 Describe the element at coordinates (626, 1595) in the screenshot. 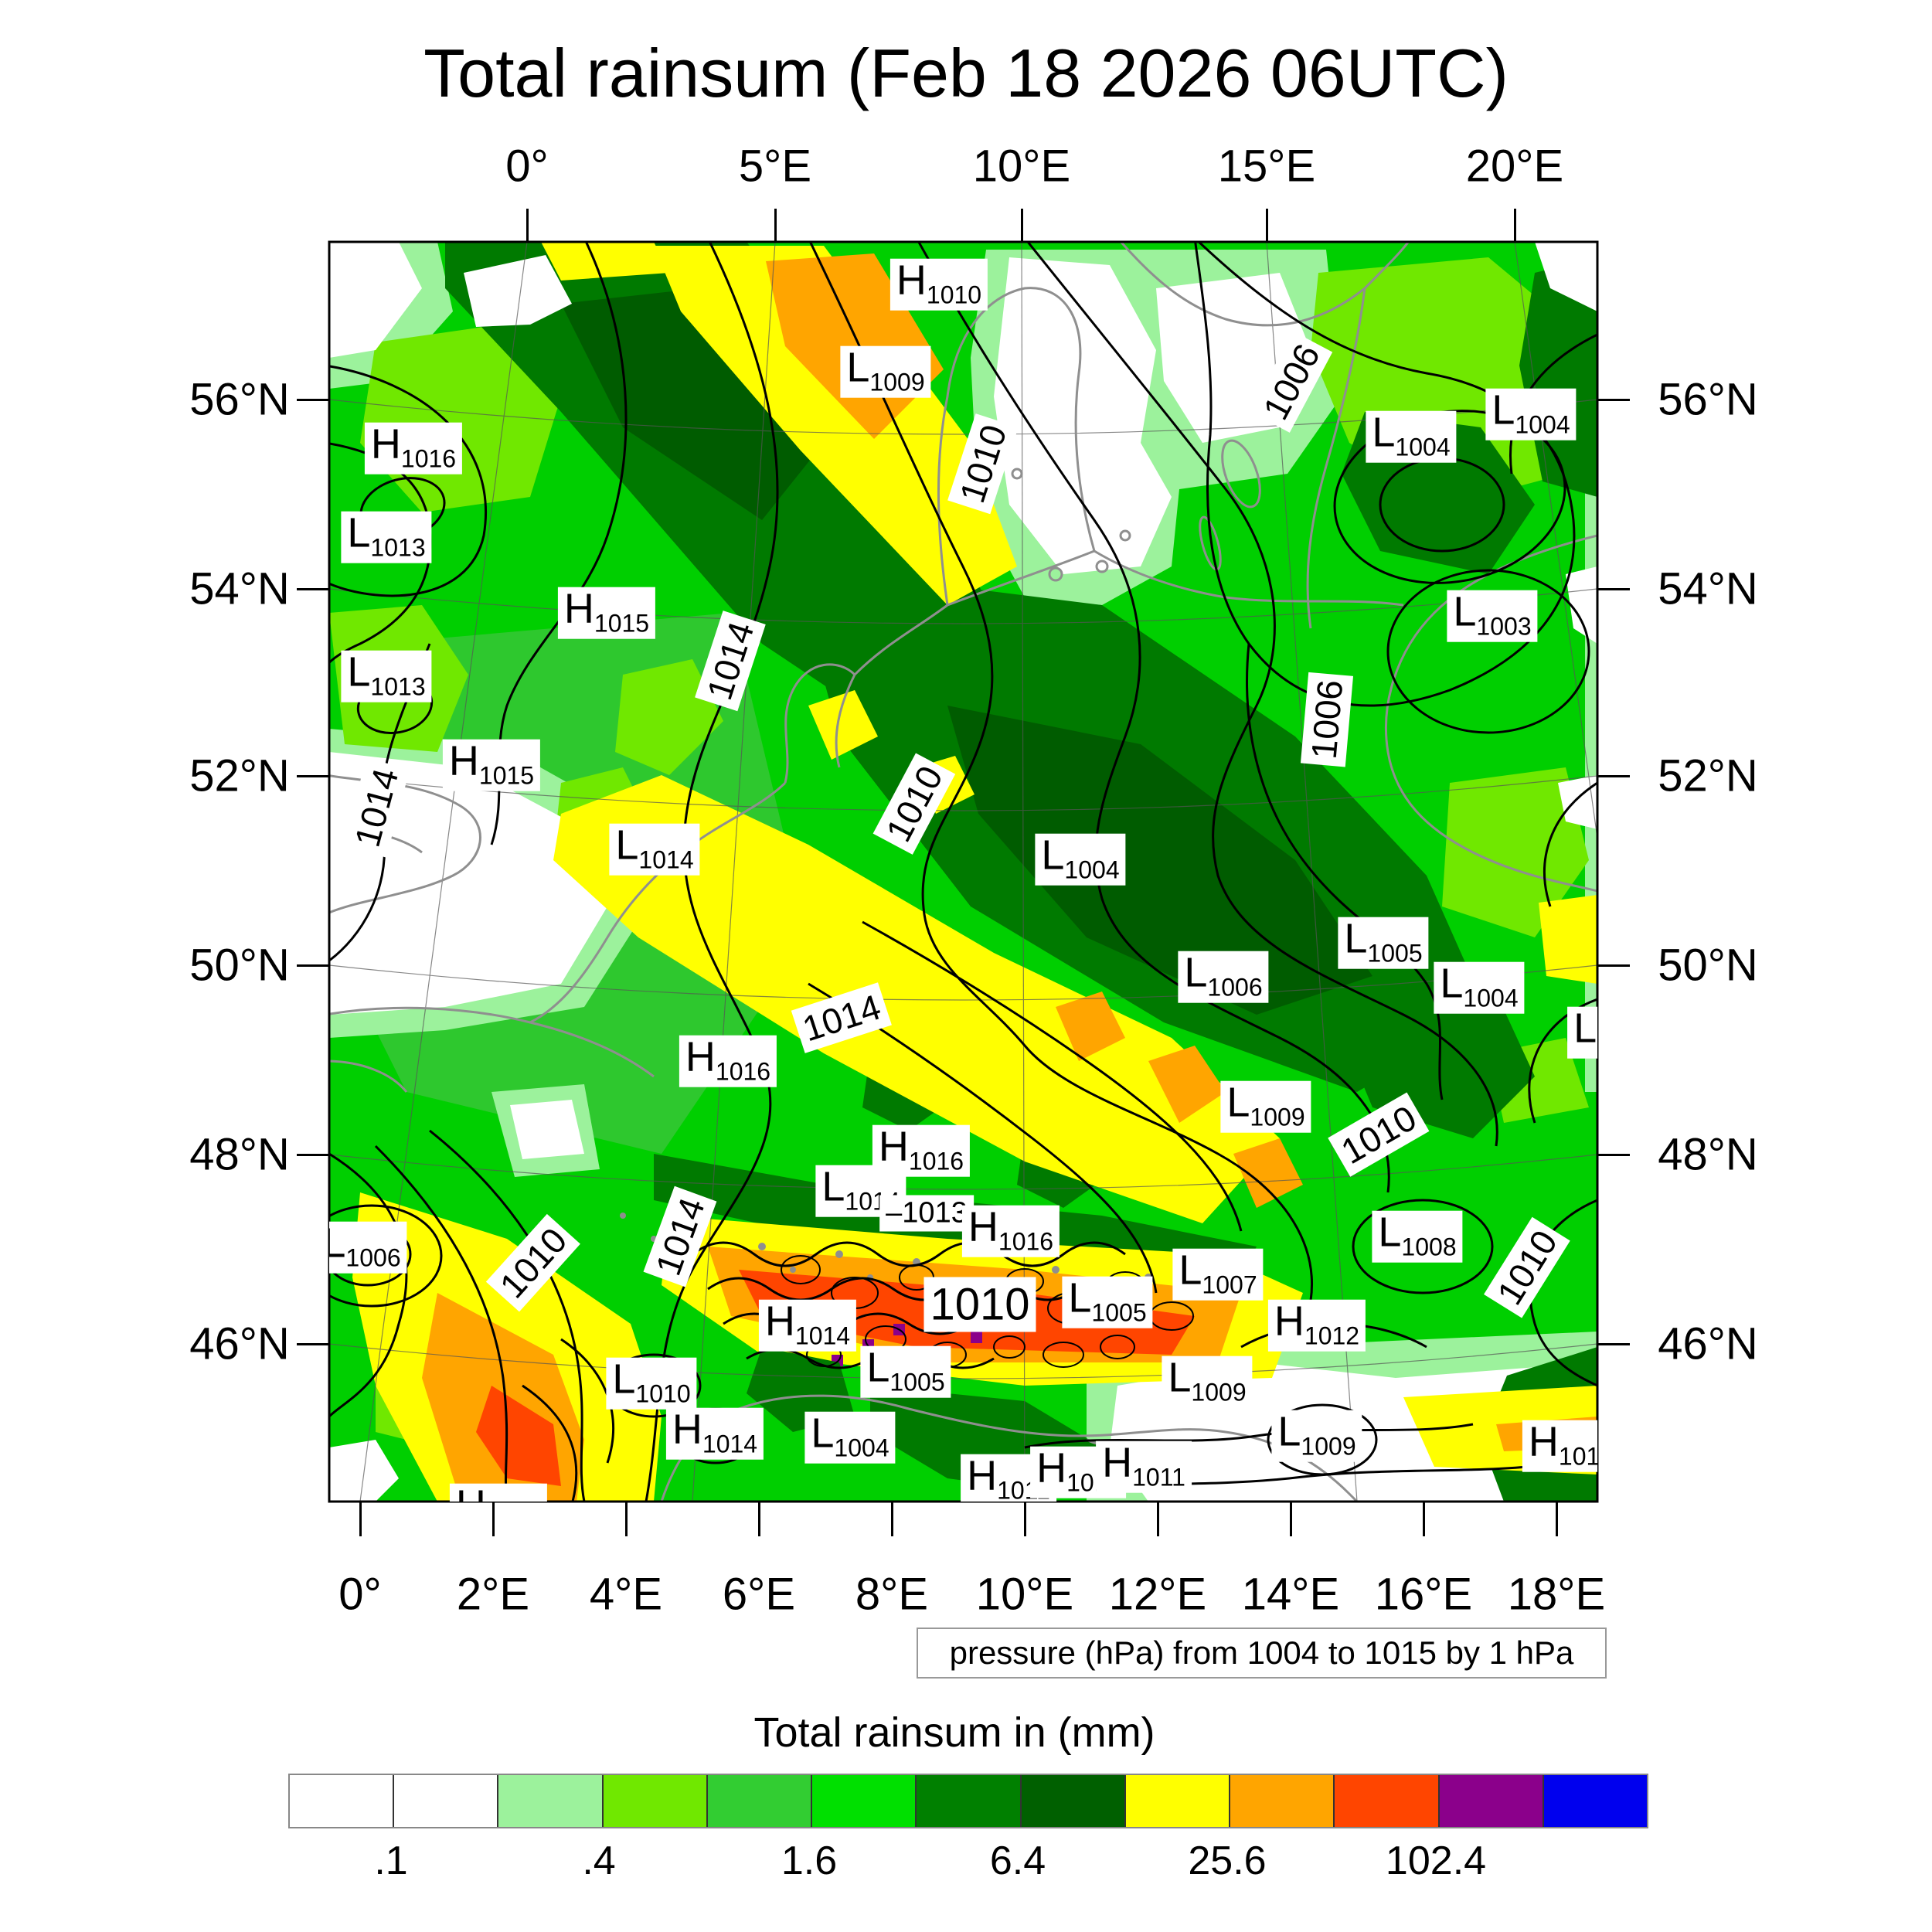

I see `axis-label-bottom: 4°E` at that location.